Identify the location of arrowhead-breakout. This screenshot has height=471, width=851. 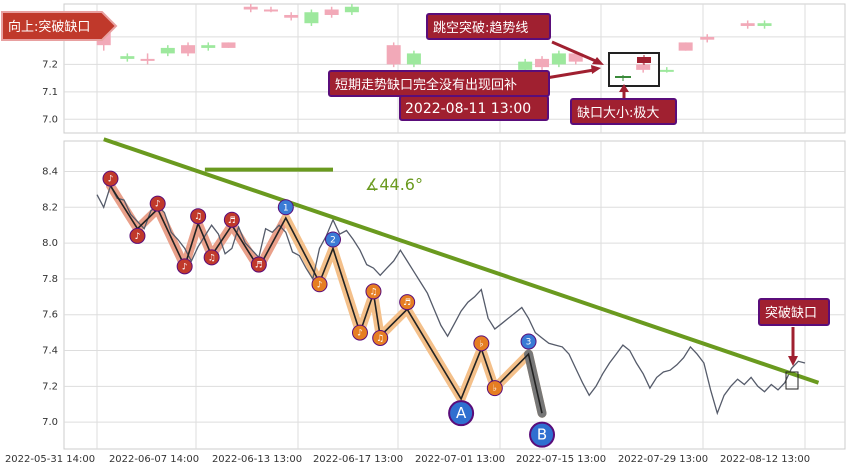
(793, 361).